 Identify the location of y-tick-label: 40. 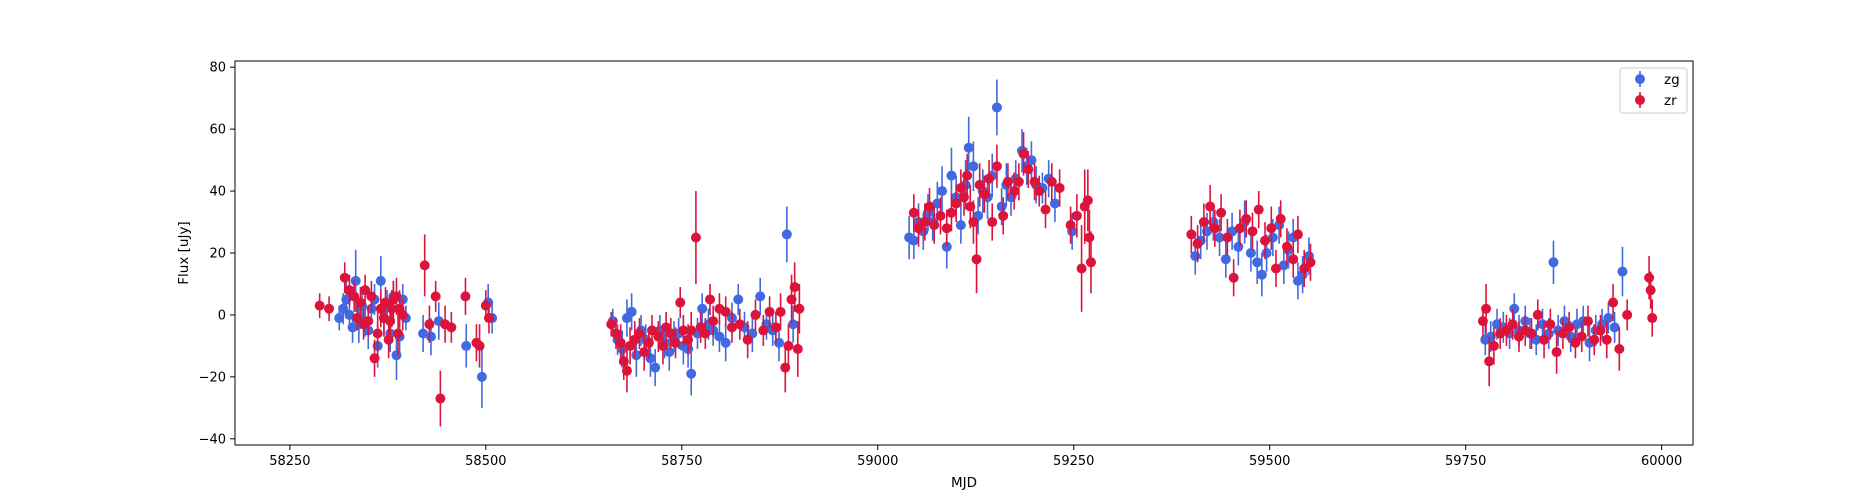
(217, 192).